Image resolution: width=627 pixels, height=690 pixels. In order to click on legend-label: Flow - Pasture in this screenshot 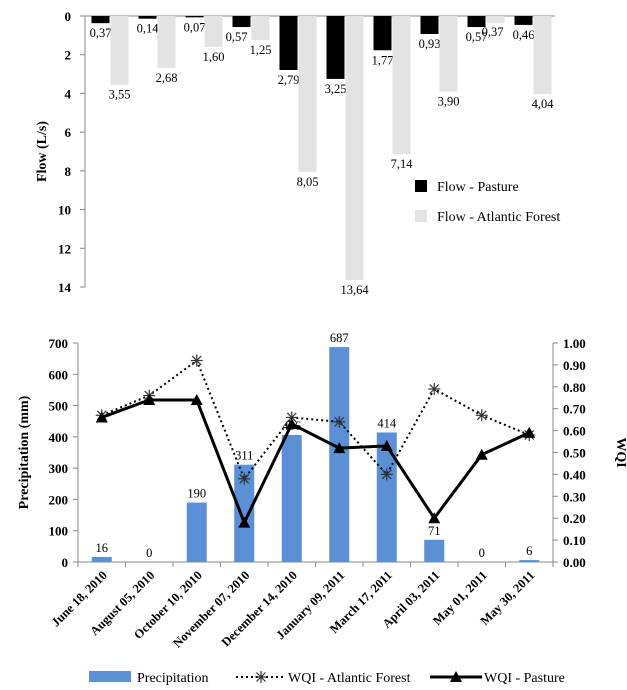, I will do `click(478, 187)`.